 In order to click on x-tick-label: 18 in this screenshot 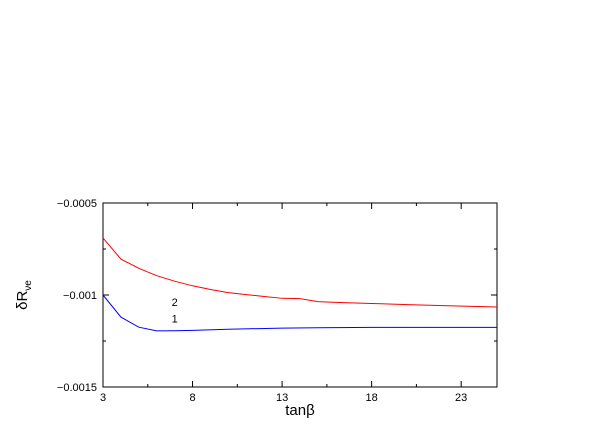, I will do `click(372, 398)`.